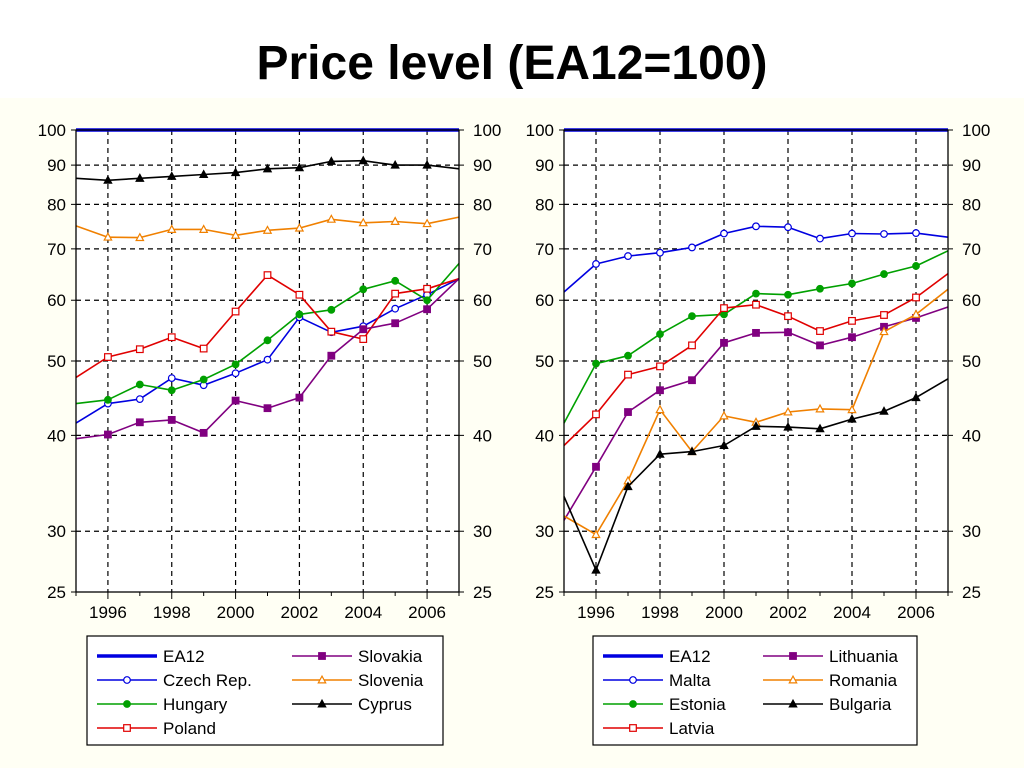 This screenshot has height=768, width=1024. What do you see at coordinates (724, 342) in the screenshot?
I see `chart-2-point-lithuania-2000` at bounding box center [724, 342].